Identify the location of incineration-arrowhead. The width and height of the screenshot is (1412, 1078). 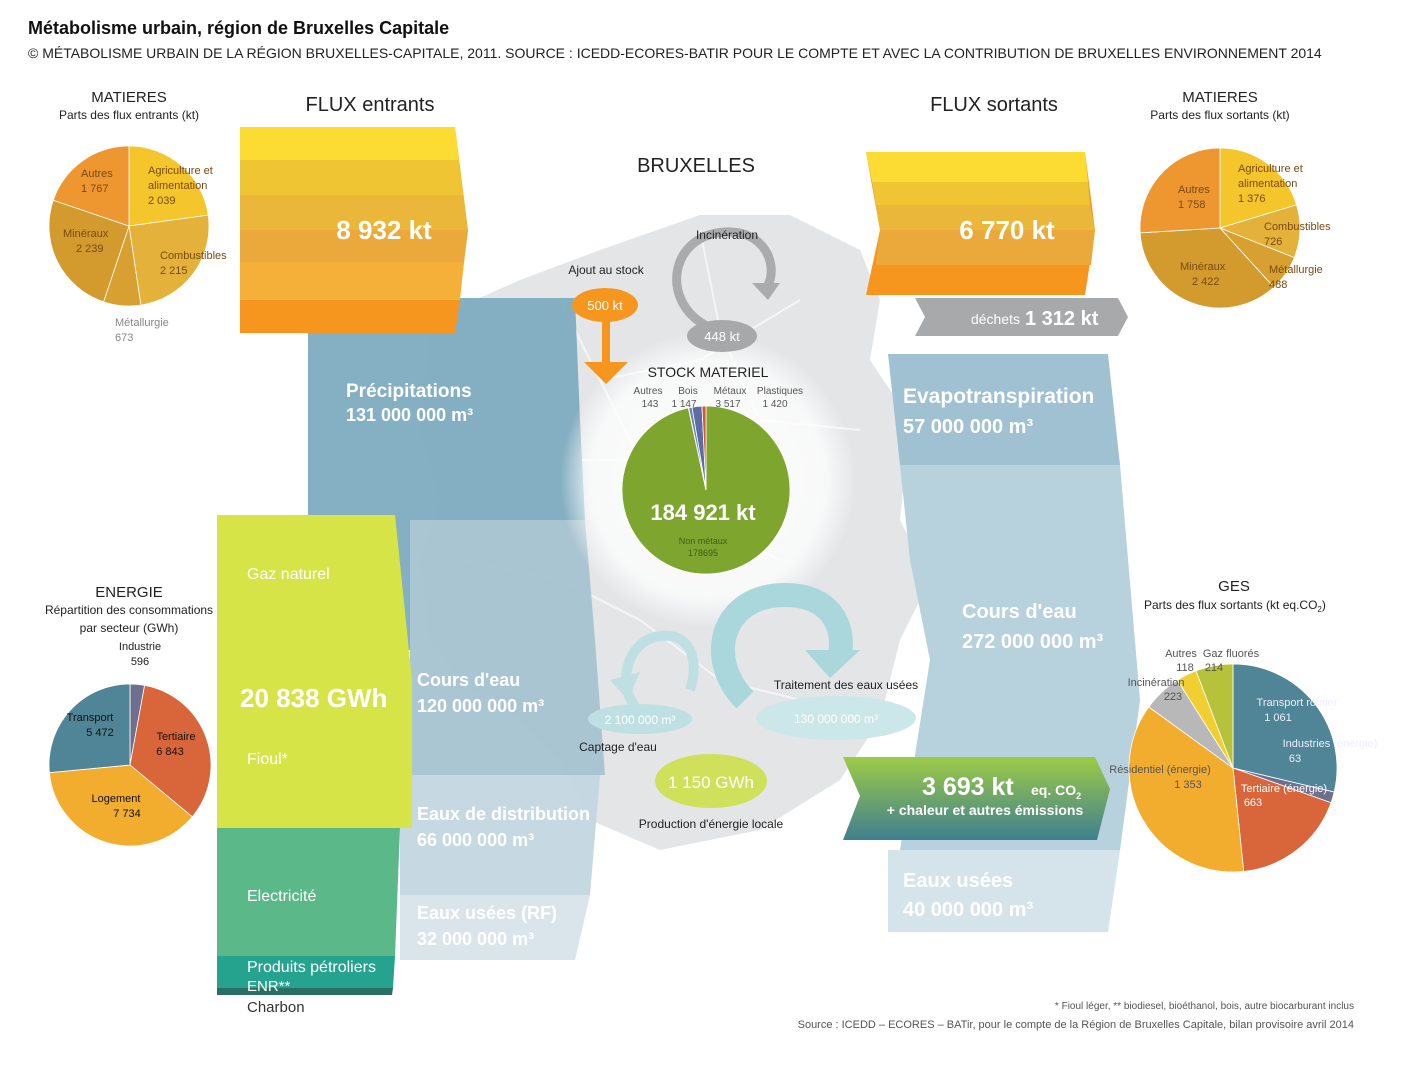
(766, 291).